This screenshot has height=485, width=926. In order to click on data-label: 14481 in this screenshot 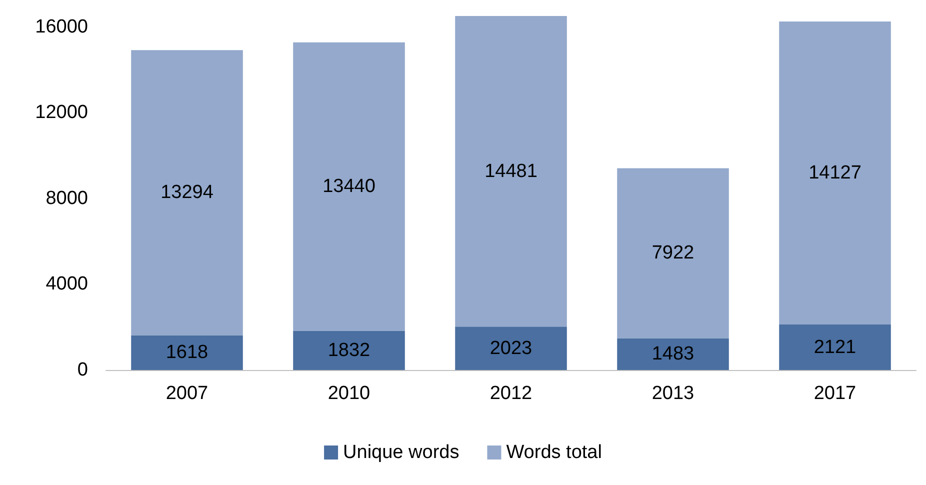, I will do `click(511, 171)`.